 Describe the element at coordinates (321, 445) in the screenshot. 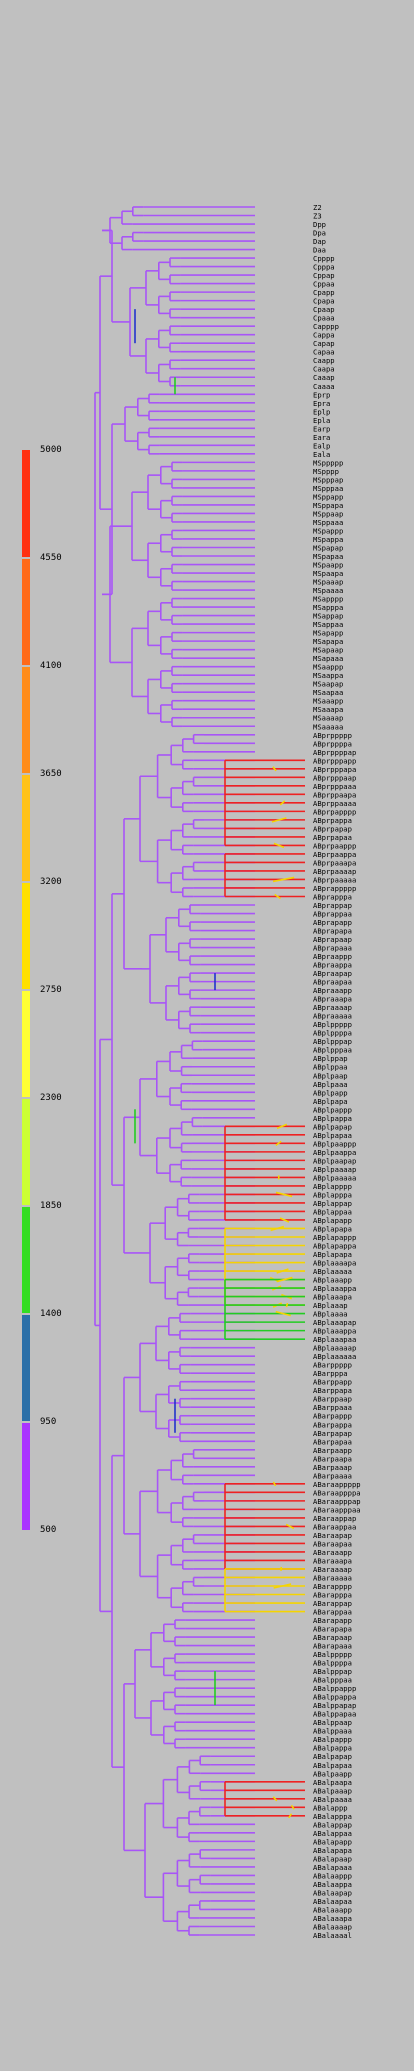

I see `leaf-label: Ealp` at that location.